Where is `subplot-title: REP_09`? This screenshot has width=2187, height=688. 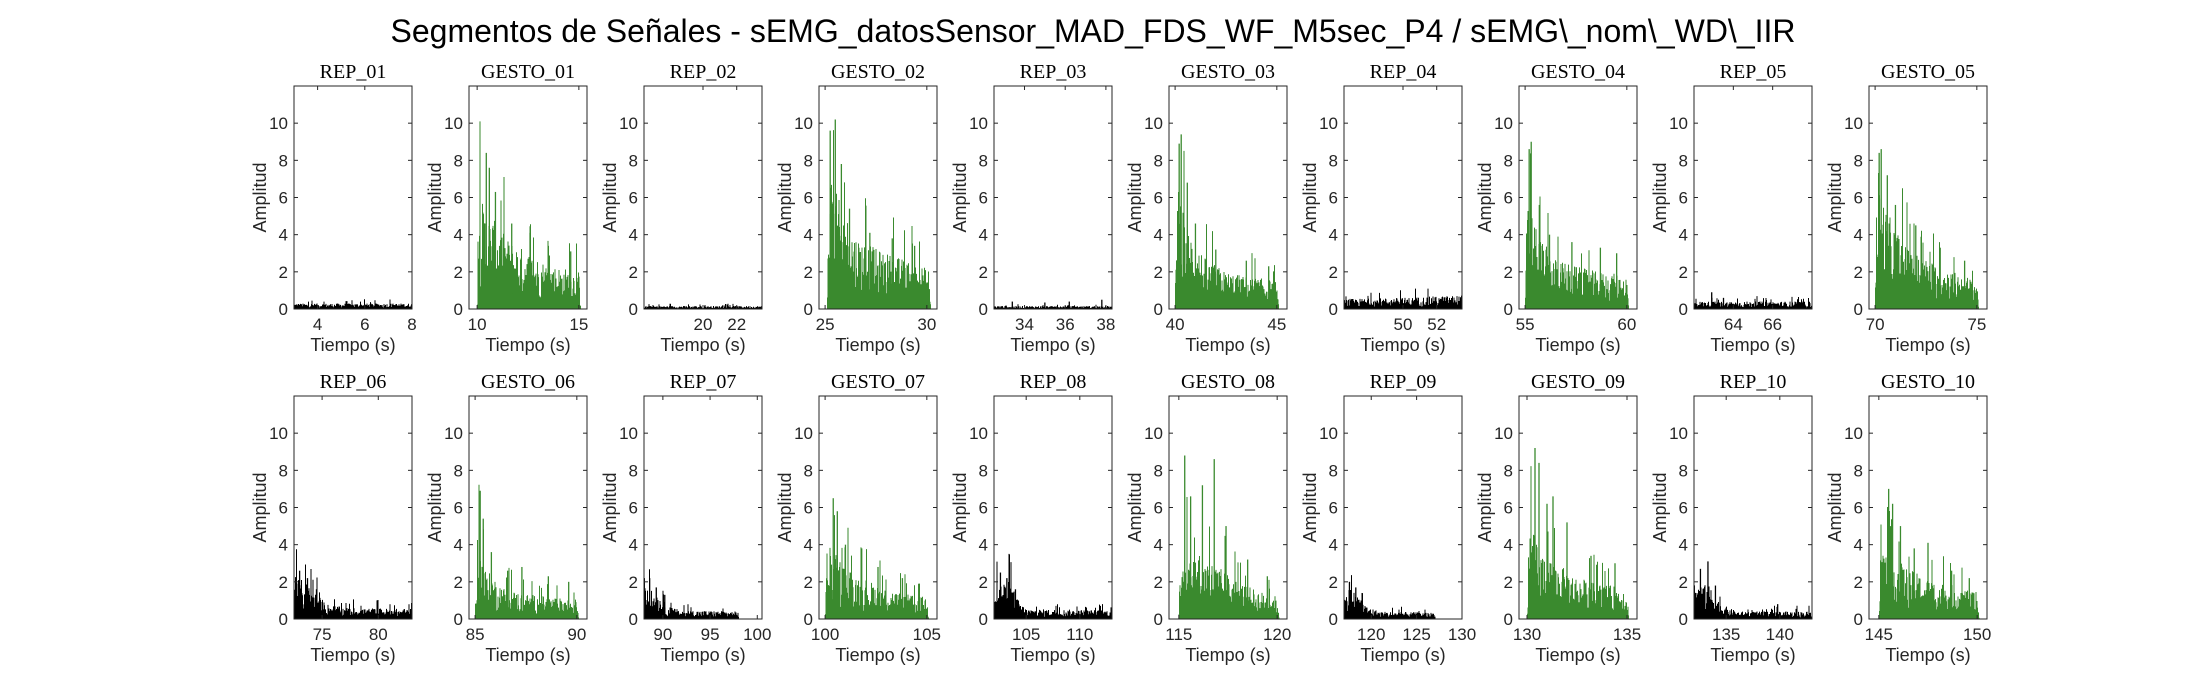
subplot-title: REP_09 is located at coordinates (1403, 382).